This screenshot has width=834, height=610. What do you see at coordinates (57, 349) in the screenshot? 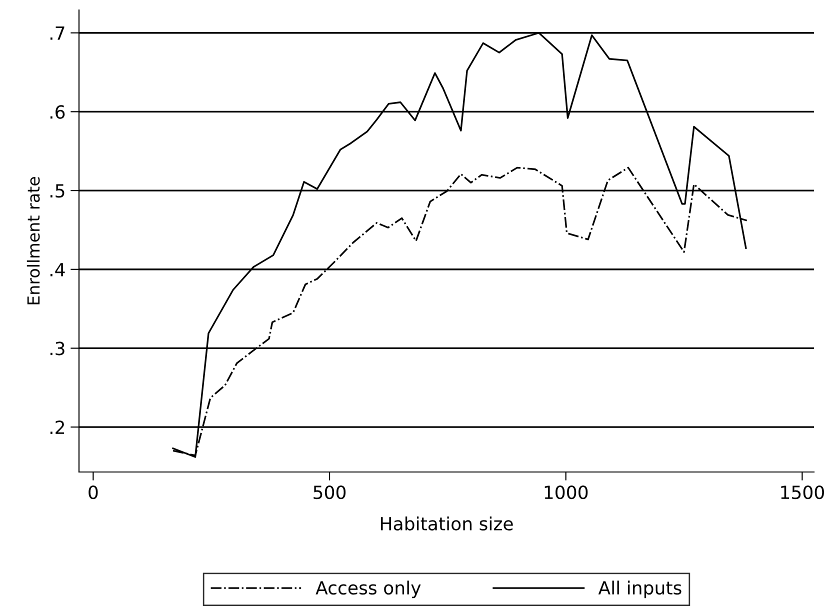
I see `y-tick-label: .3` at bounding box center [57, 349].